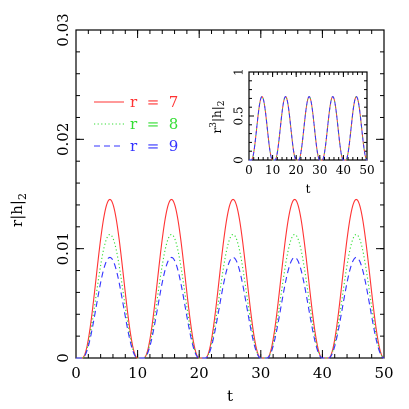 This screenshot has width=409, height=409. What do you see at coordinates (63, 139) in the screenshot?
I see `y-tick-label: 0.02` at bounding box center [63, 139].